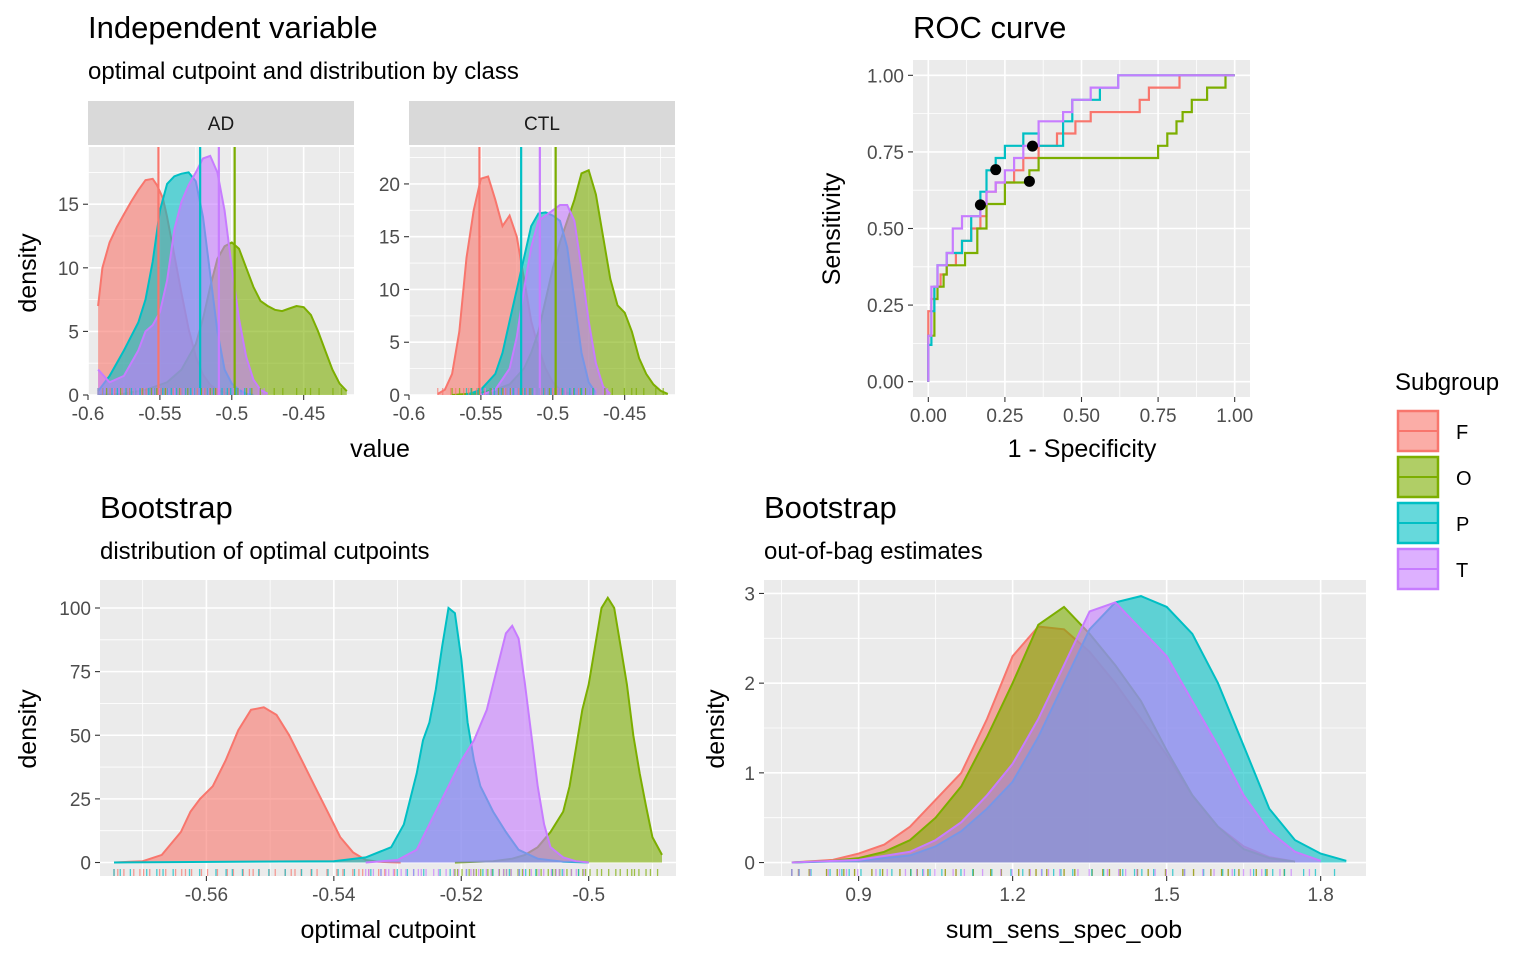 The image size is (1536, 960). I want to click on facet-strip-label: CTL, so click(542, 124).